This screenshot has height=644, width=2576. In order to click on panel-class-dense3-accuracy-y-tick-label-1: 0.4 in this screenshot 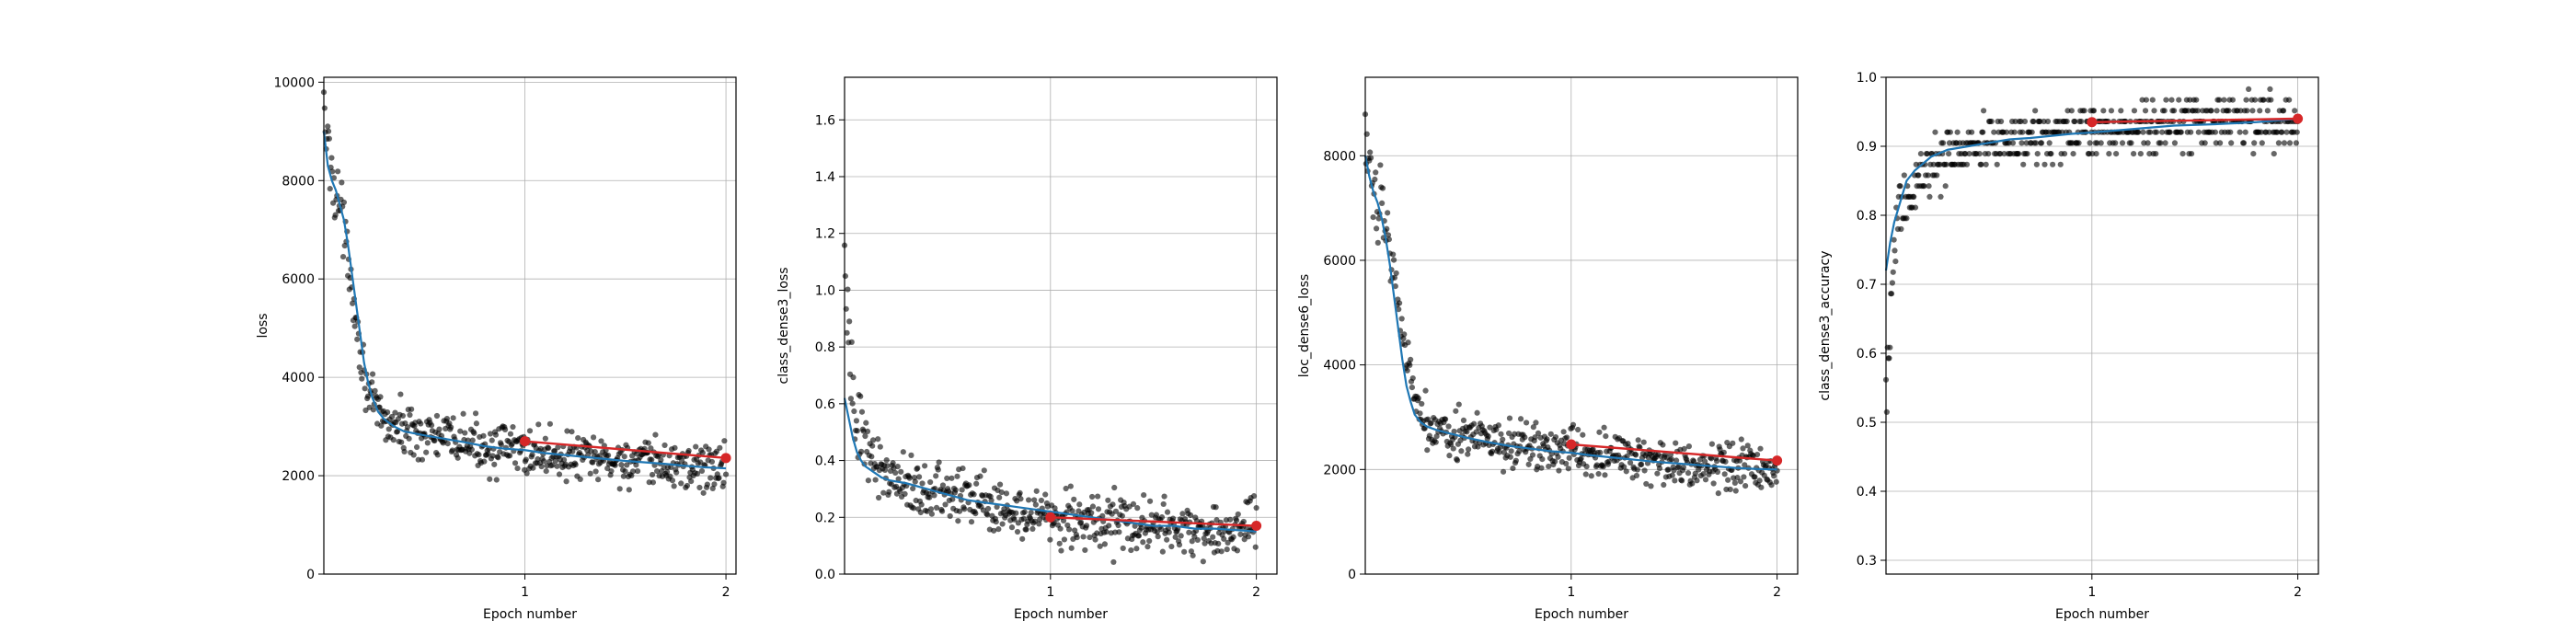, I will do `click(1867, 493)`.